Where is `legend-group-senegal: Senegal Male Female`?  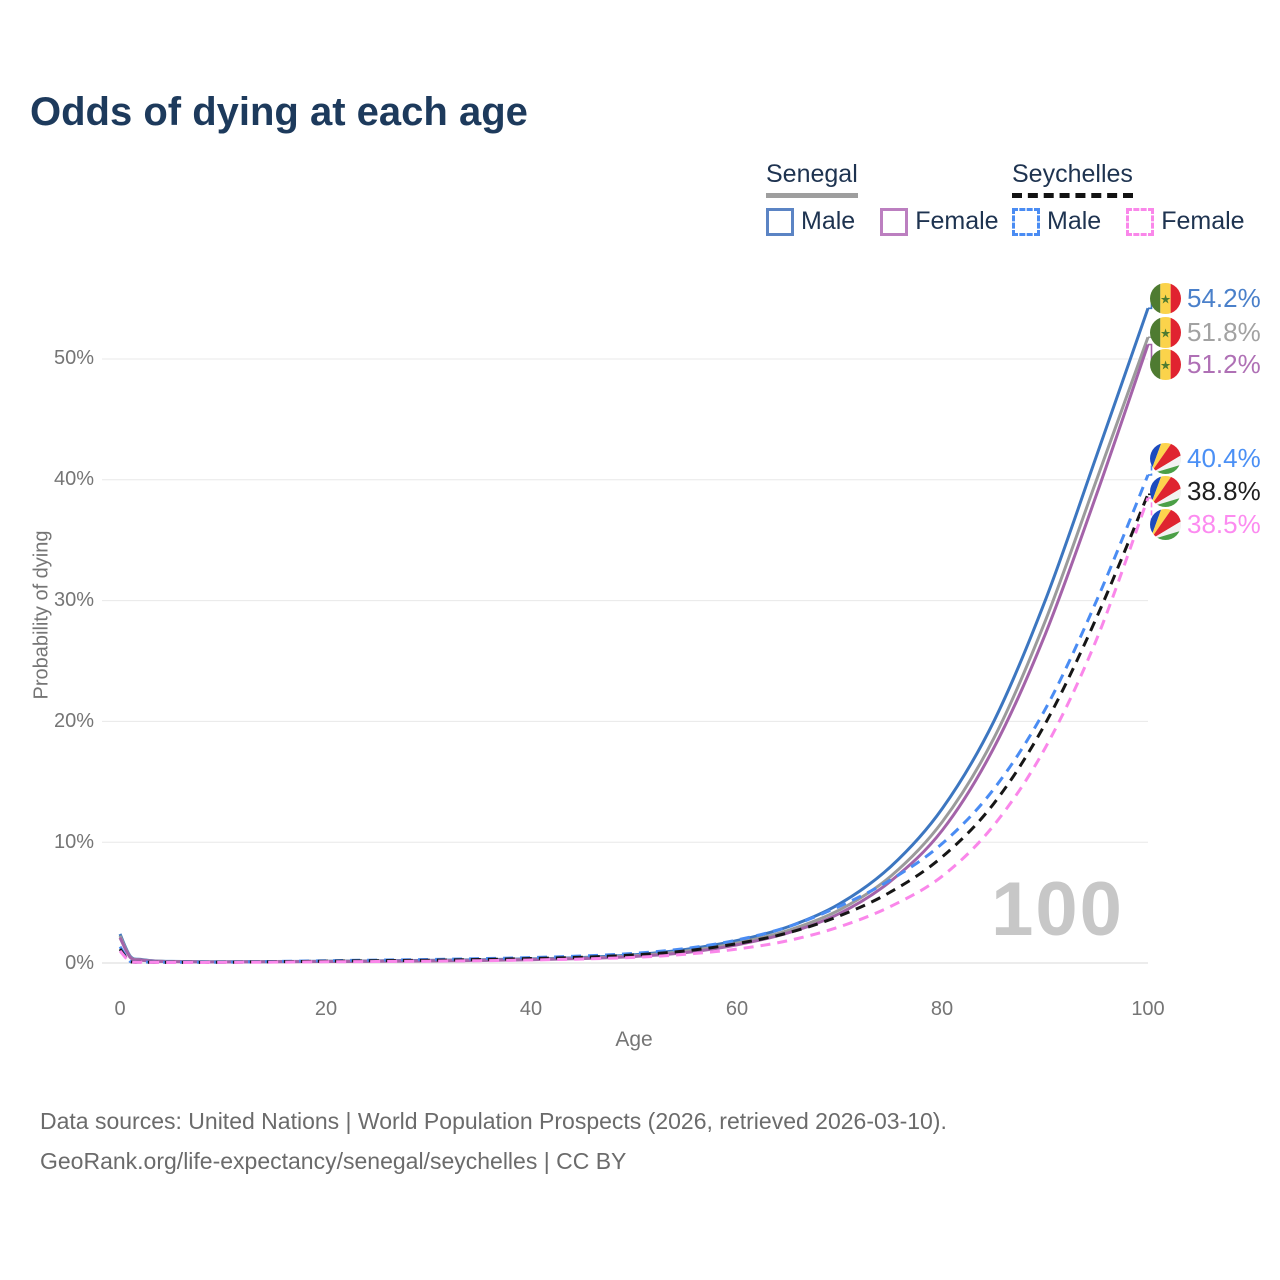 legend-group-senegal: Senegal Male Female is located at coordinates (891, 198).